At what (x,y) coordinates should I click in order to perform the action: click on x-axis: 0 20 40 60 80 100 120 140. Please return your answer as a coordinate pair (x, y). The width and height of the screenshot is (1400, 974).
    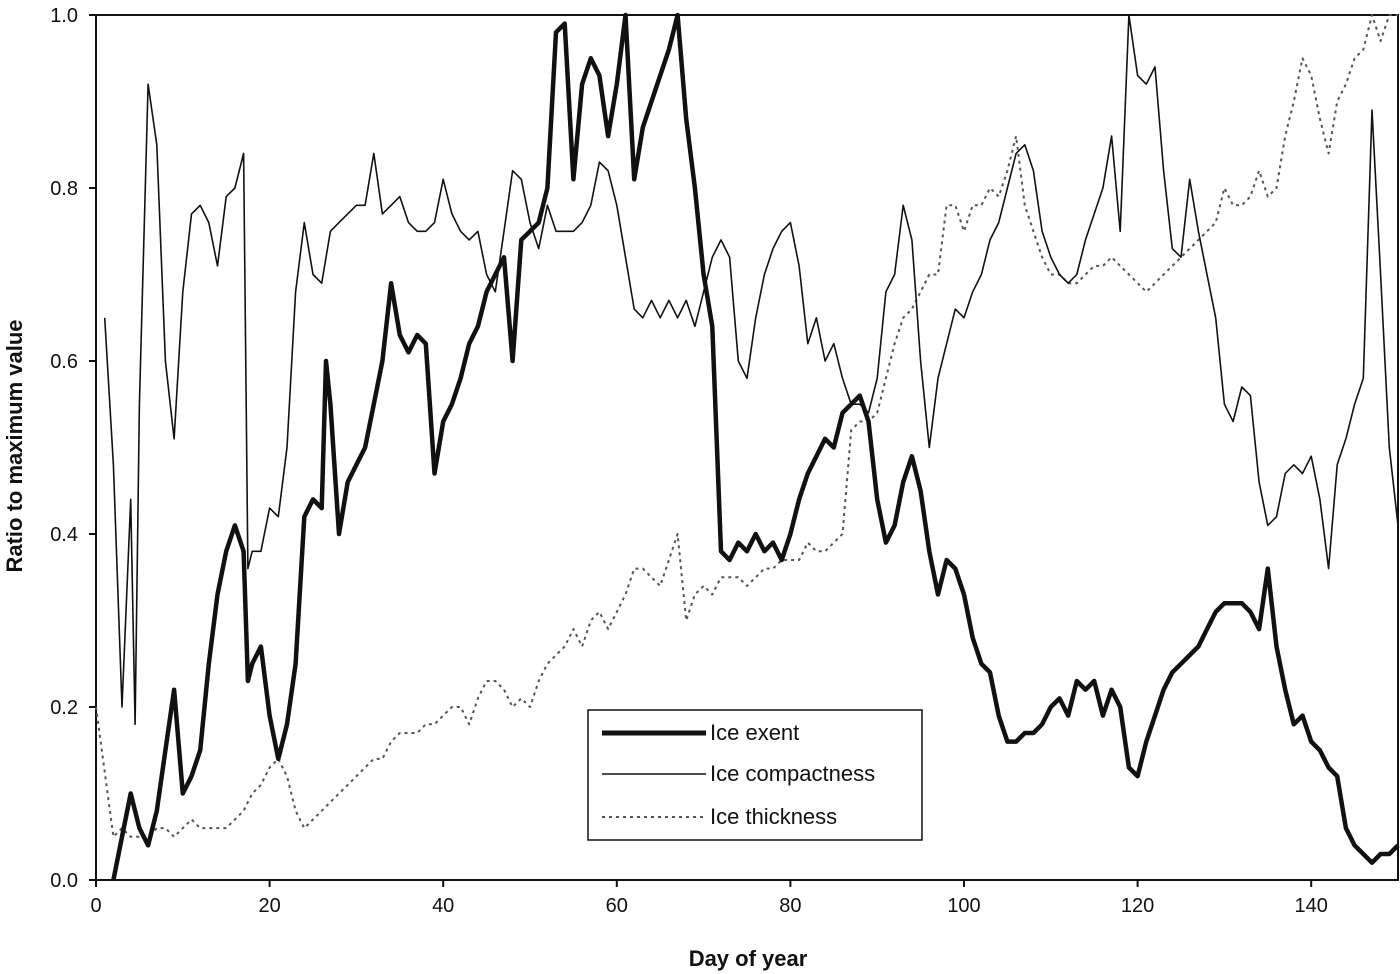
    Looking at the image, I should click on (709, 898).